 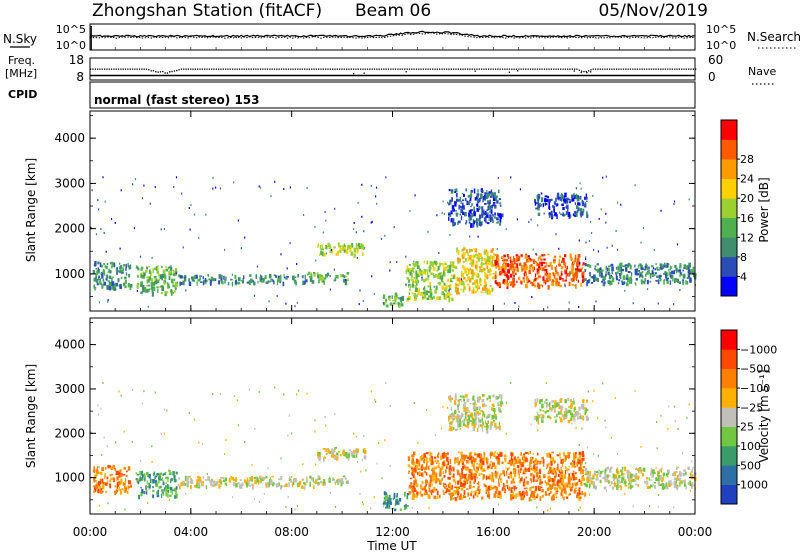 I want to click on echo-region, so click(x=431, y=281).